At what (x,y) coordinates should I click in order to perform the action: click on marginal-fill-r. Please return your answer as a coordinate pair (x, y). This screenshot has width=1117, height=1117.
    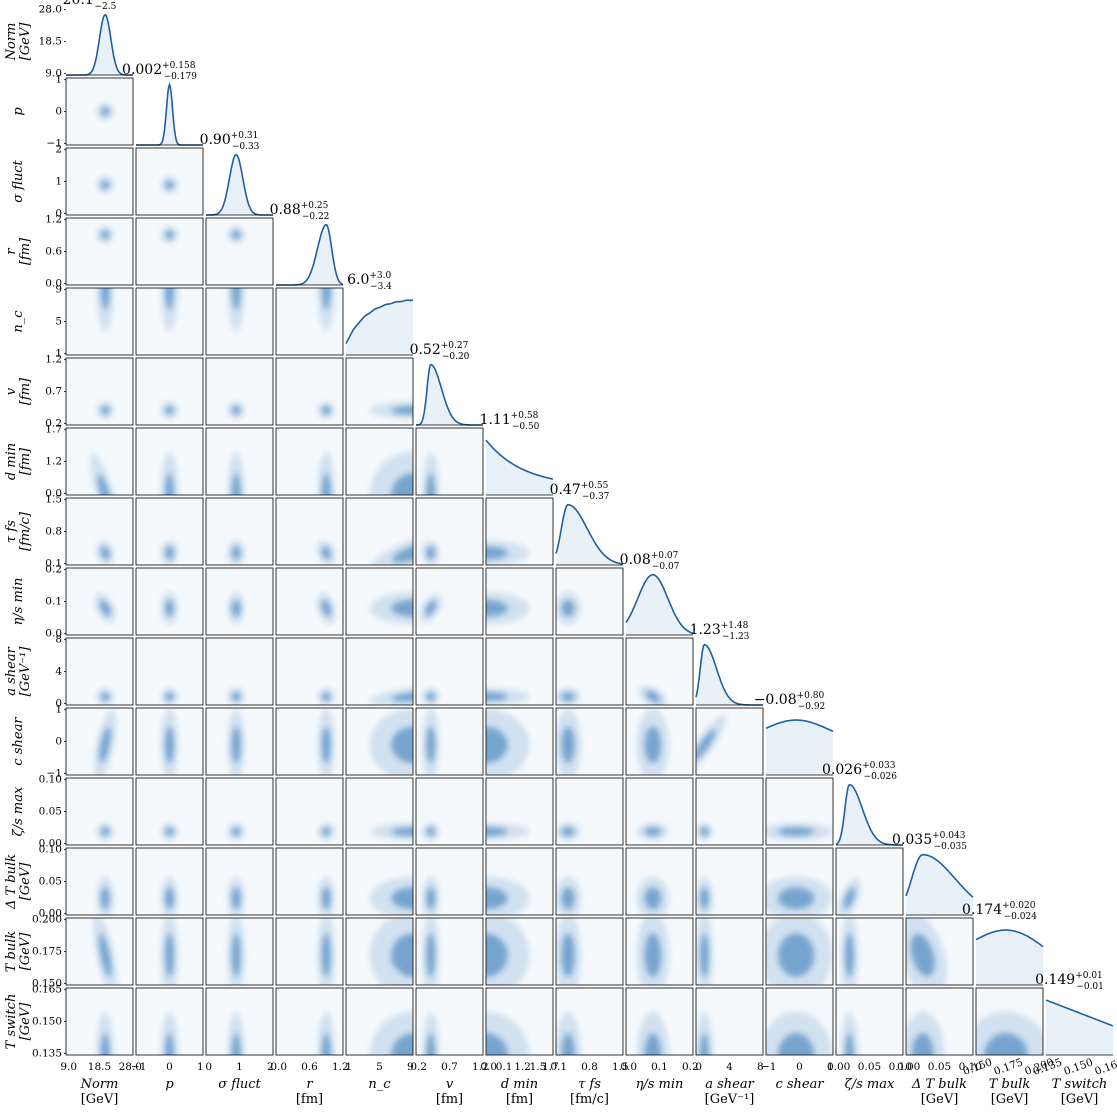
    Looking at the image, I should click on (309, 254).